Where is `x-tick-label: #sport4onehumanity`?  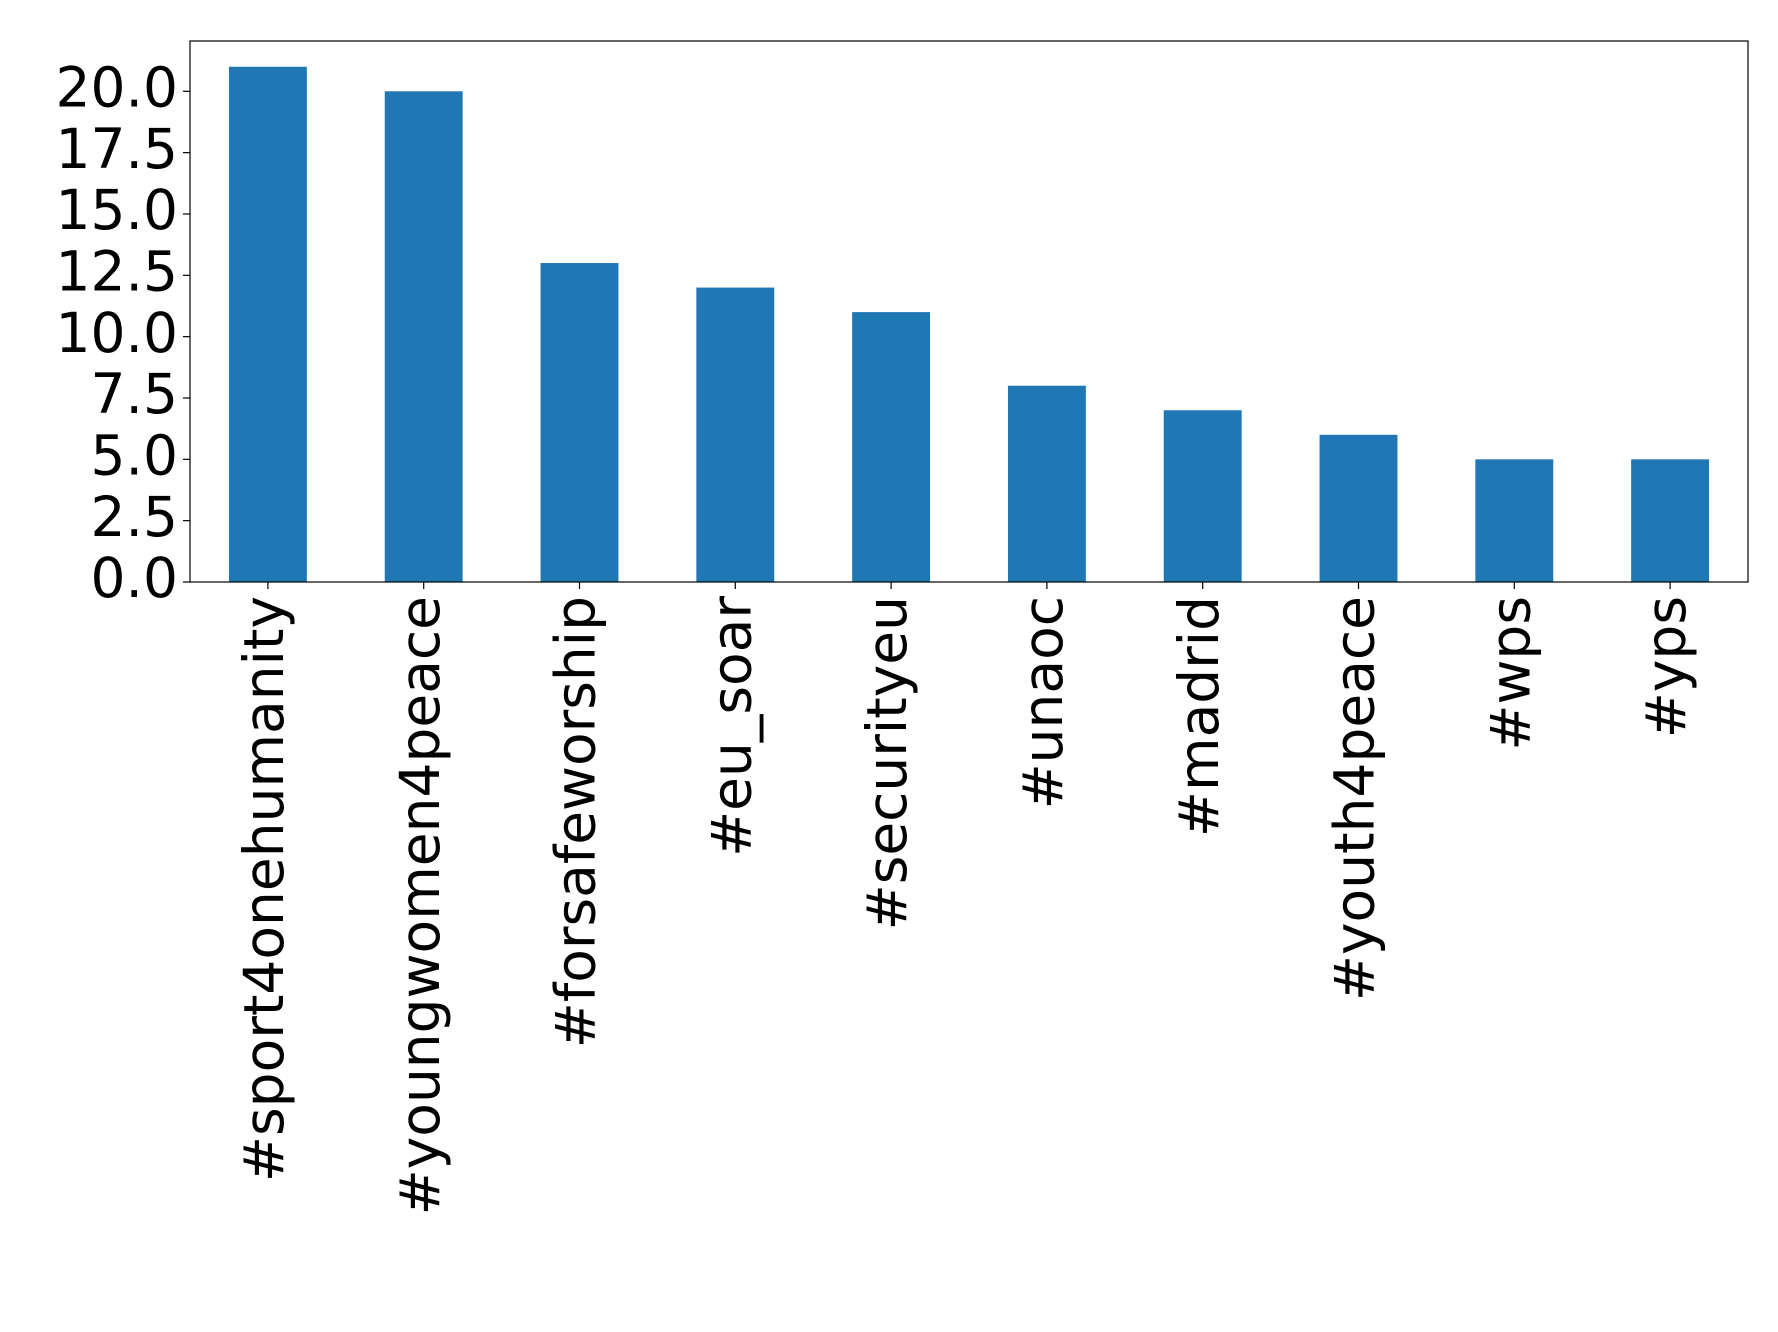 x-tick-label: #sport4onehumanity is located at coordinates (264, 889).